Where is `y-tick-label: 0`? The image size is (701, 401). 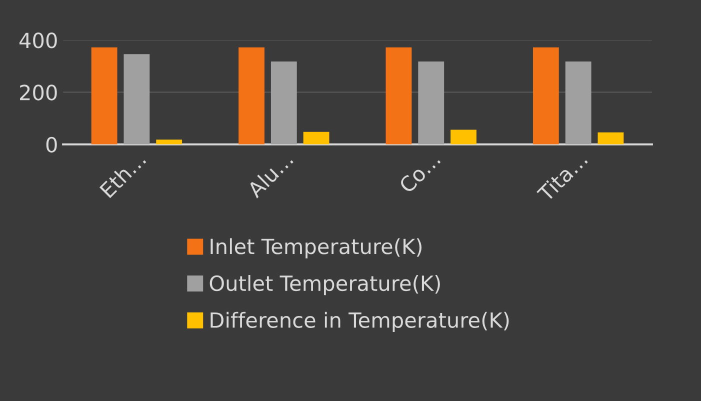 y-tick-label: 0 is located at coordinates (51, 144).